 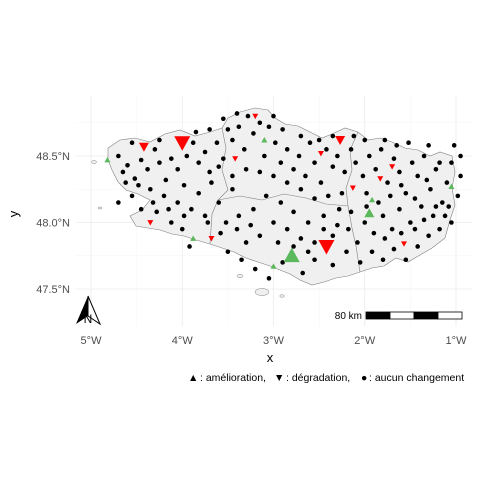 What do you see at coordinates (193, 378) in the screenshot?
I see `legend-improvement-symbol: ▲` at bounding box center [193, 378].